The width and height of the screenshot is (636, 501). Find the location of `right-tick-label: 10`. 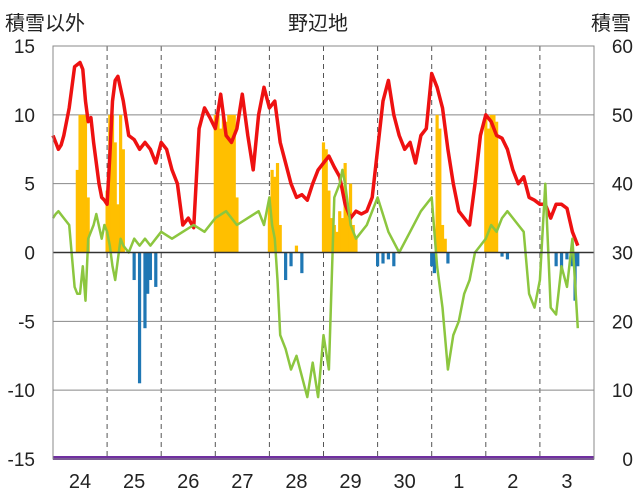

right-tick-label: 10 is located at coordinates (622, 391).